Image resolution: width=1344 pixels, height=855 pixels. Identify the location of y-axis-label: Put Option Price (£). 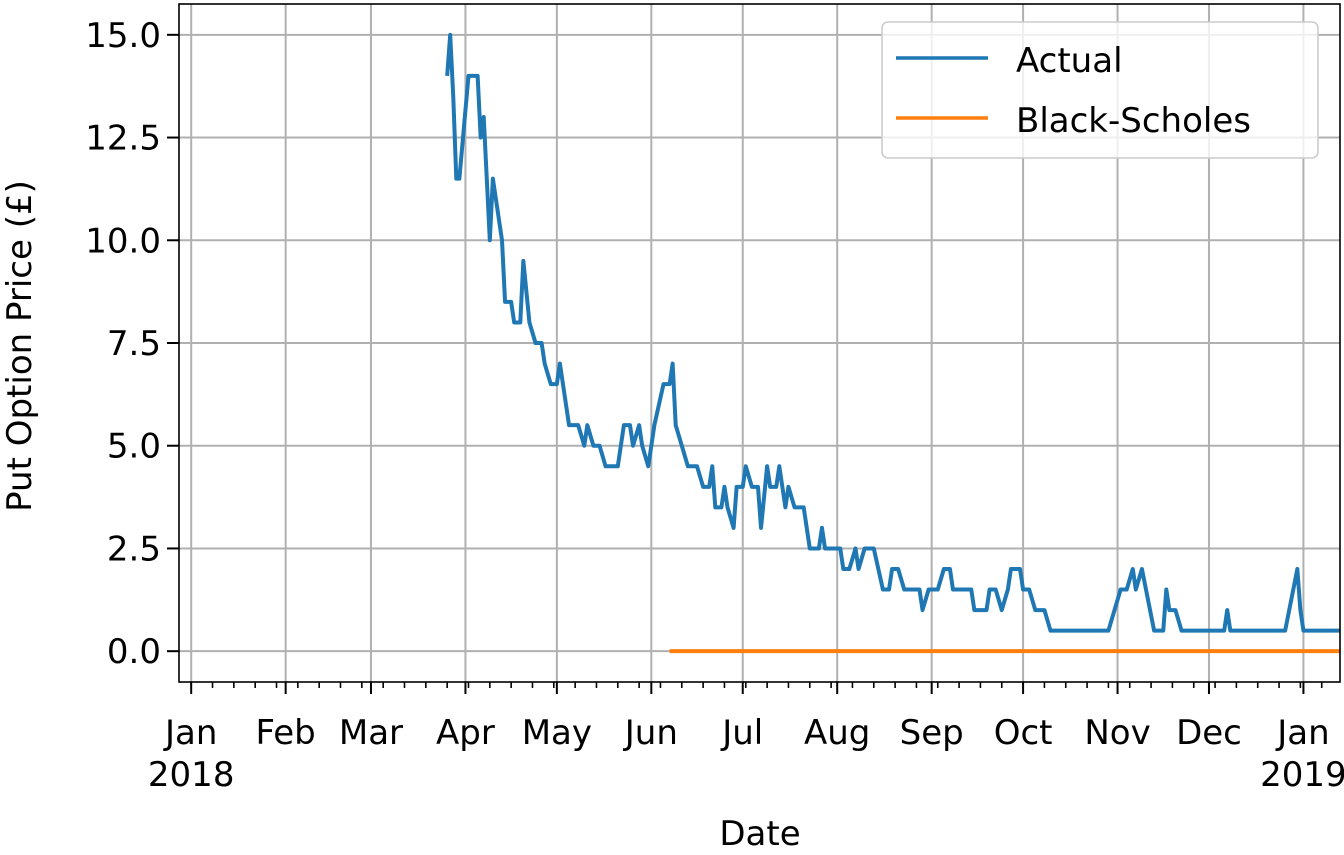
(20, 346).